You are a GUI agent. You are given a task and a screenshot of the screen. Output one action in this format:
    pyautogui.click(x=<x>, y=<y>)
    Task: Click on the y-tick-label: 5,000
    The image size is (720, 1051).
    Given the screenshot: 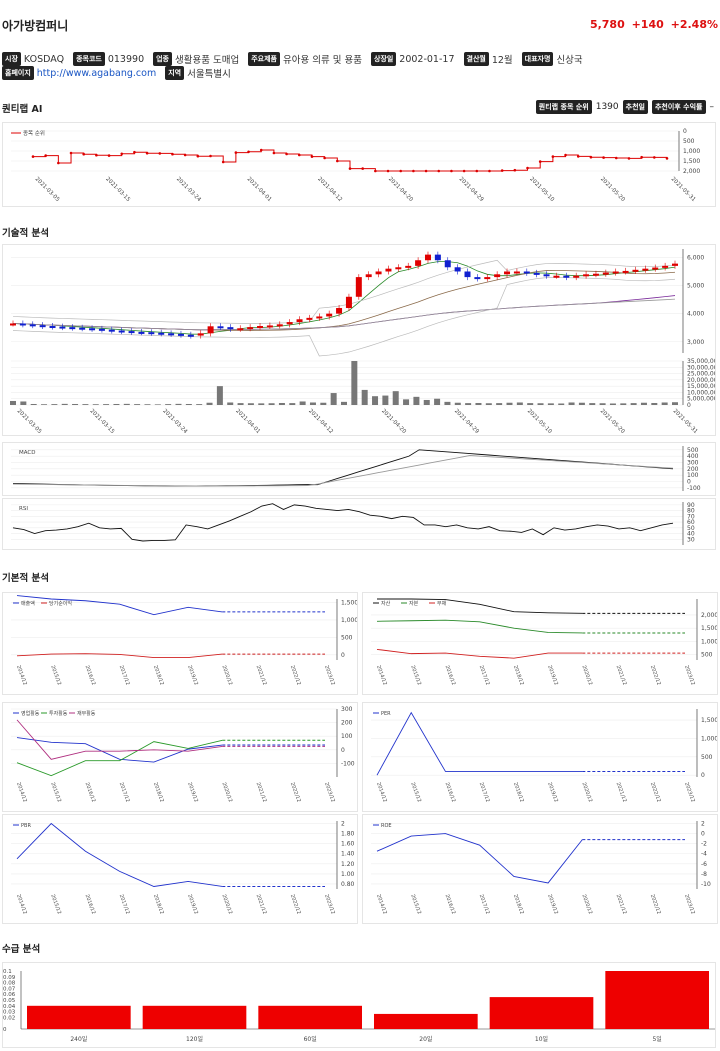 What is the action you would take?
    pyautogui.click(x=695, y=286)
    